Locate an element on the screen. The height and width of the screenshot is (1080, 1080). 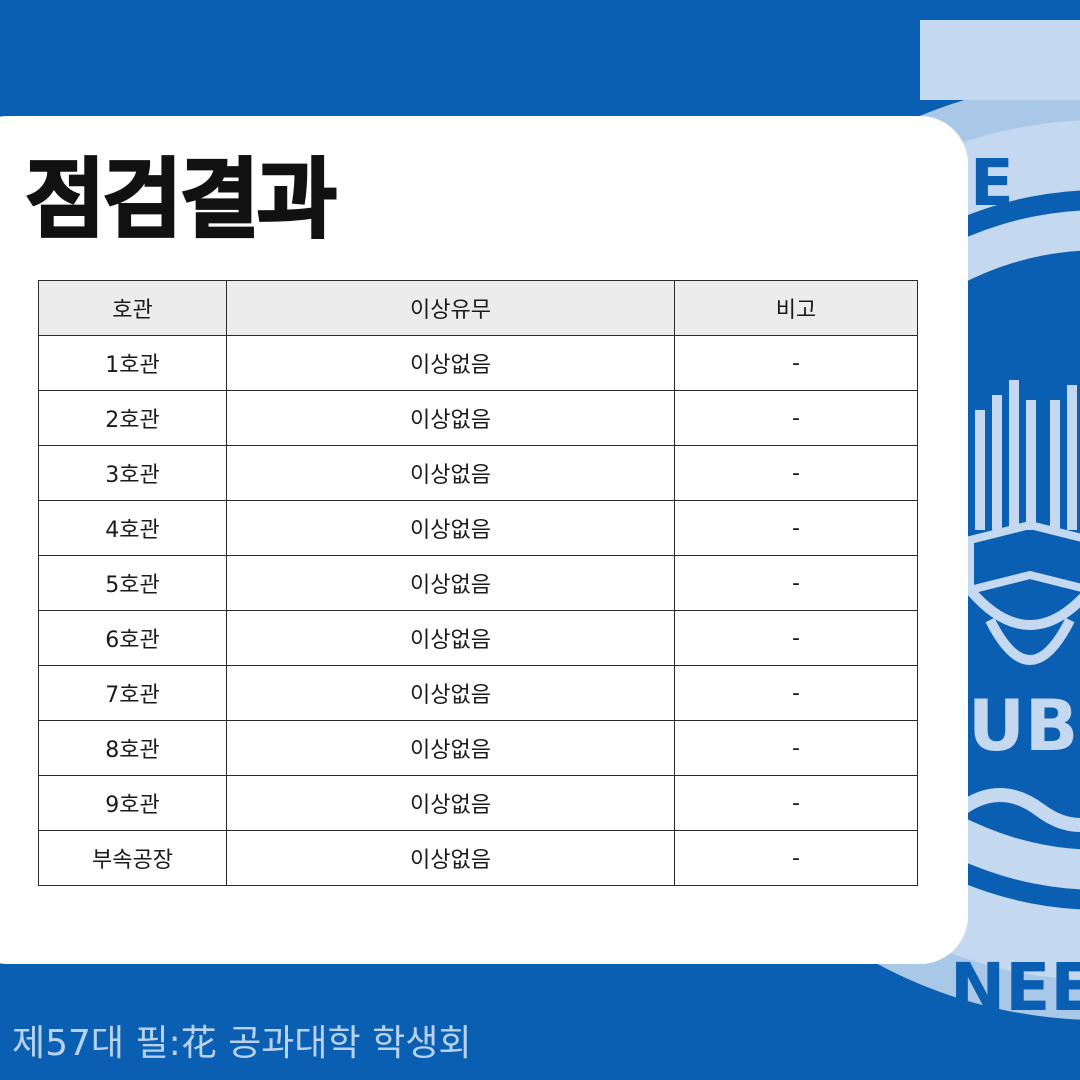
table-header-row: 호관 이상유무 비고 is located at coordinates (478, 308).